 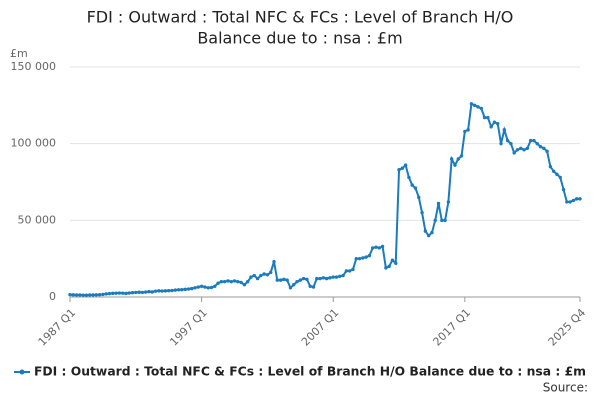 I want to click on x-tick-label: 2025 Q4, so click(x=567, y=327).